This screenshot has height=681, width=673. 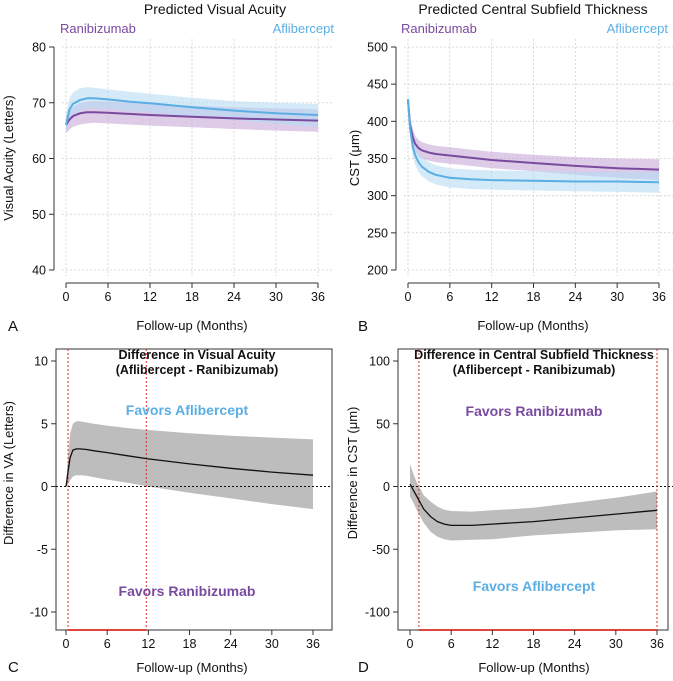 What do you see at coordinates (534, 355) in the screenshot?
I see `panel-d-title: Difference in Central Subfield Thickness` at bounding box center [534, 355].